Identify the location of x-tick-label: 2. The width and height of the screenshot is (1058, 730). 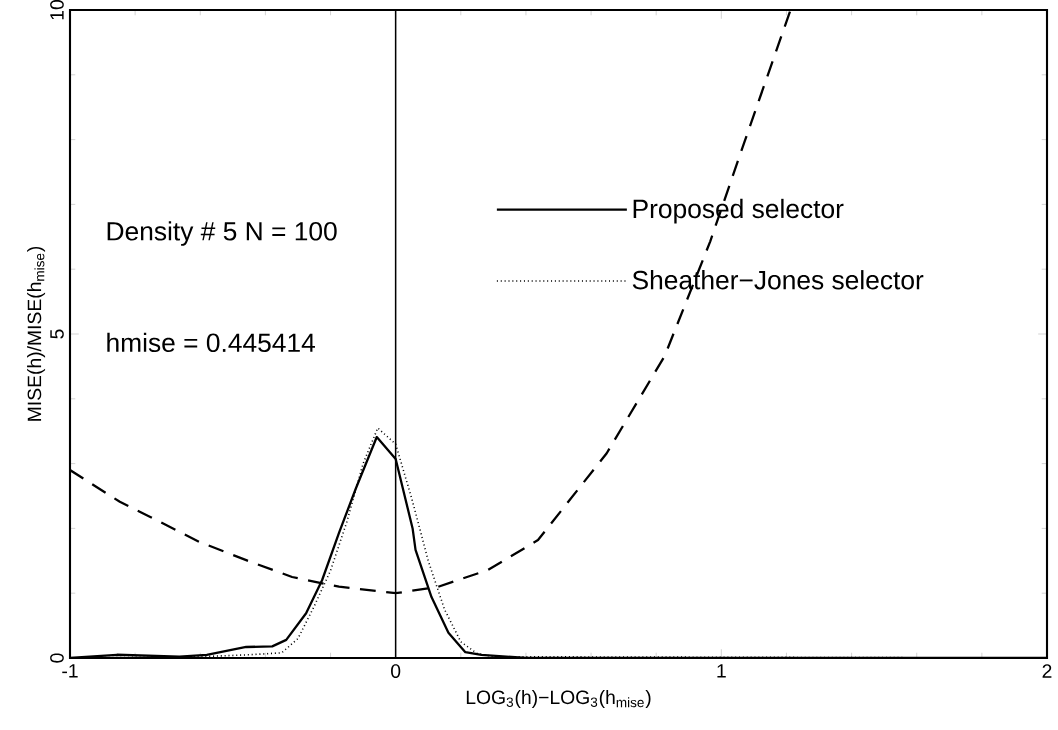
(1047, 671).